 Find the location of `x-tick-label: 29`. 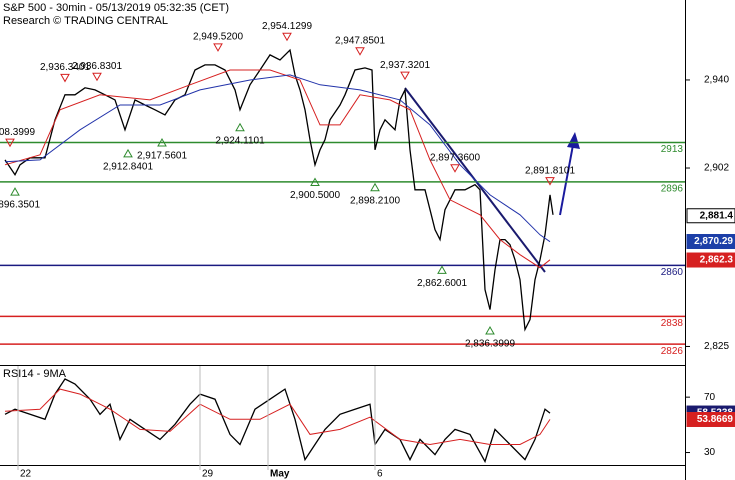

x-tick-label: 29 is located at coordinates (208, 474).